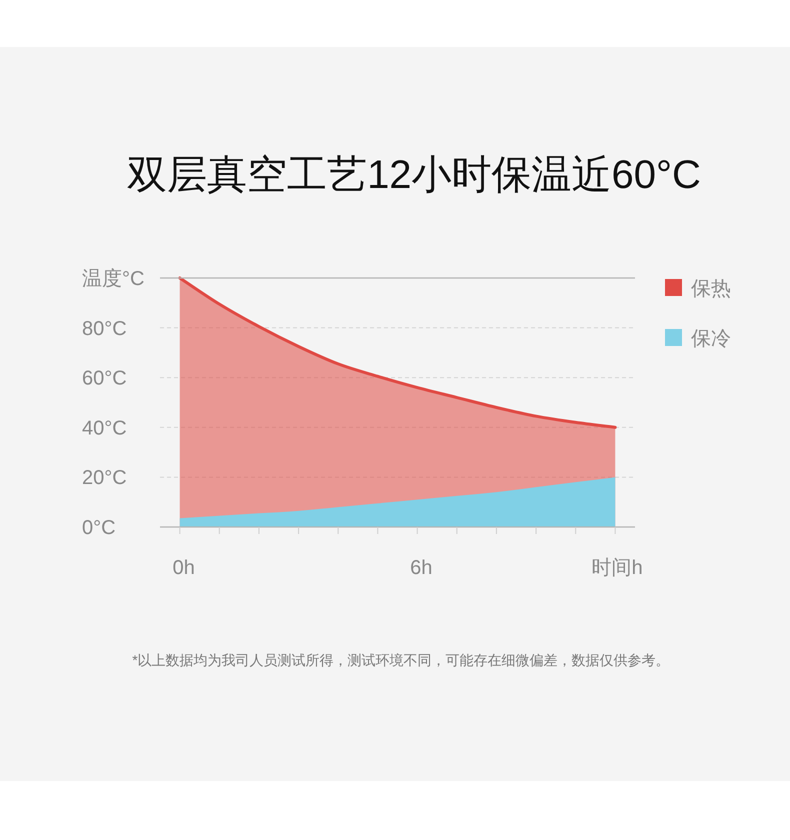  What do you see at coordinates (401, 660) in the screenshot?
I see `annotation: *以上数据均为我司人员测试所得，测试环境不同，可能存在细微偏差，数据仅供参考。` at bounding box center [401, 660].